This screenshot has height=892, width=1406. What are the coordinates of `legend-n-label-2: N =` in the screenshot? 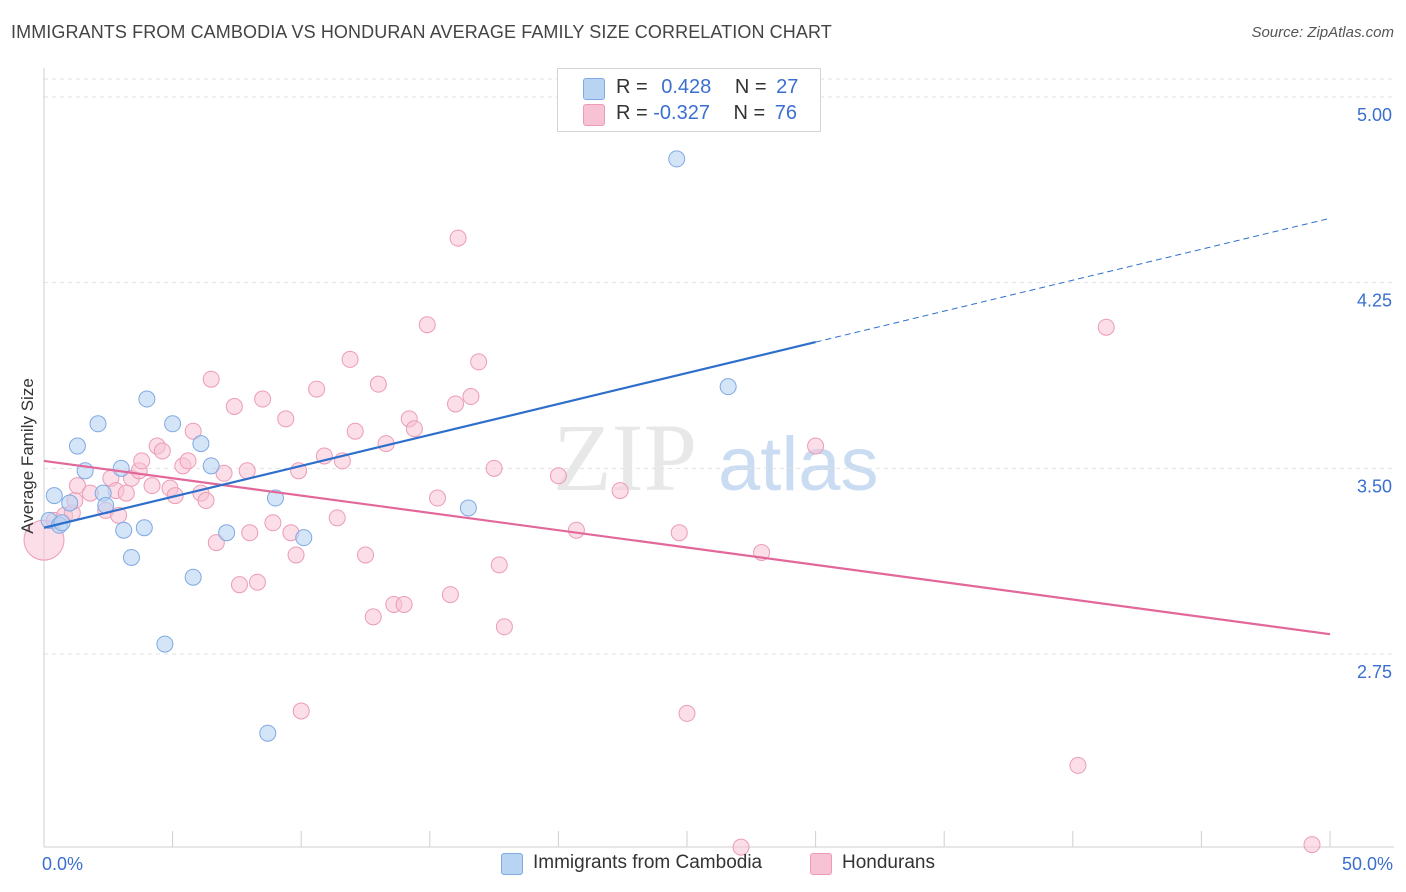 It's located at (749, 113).